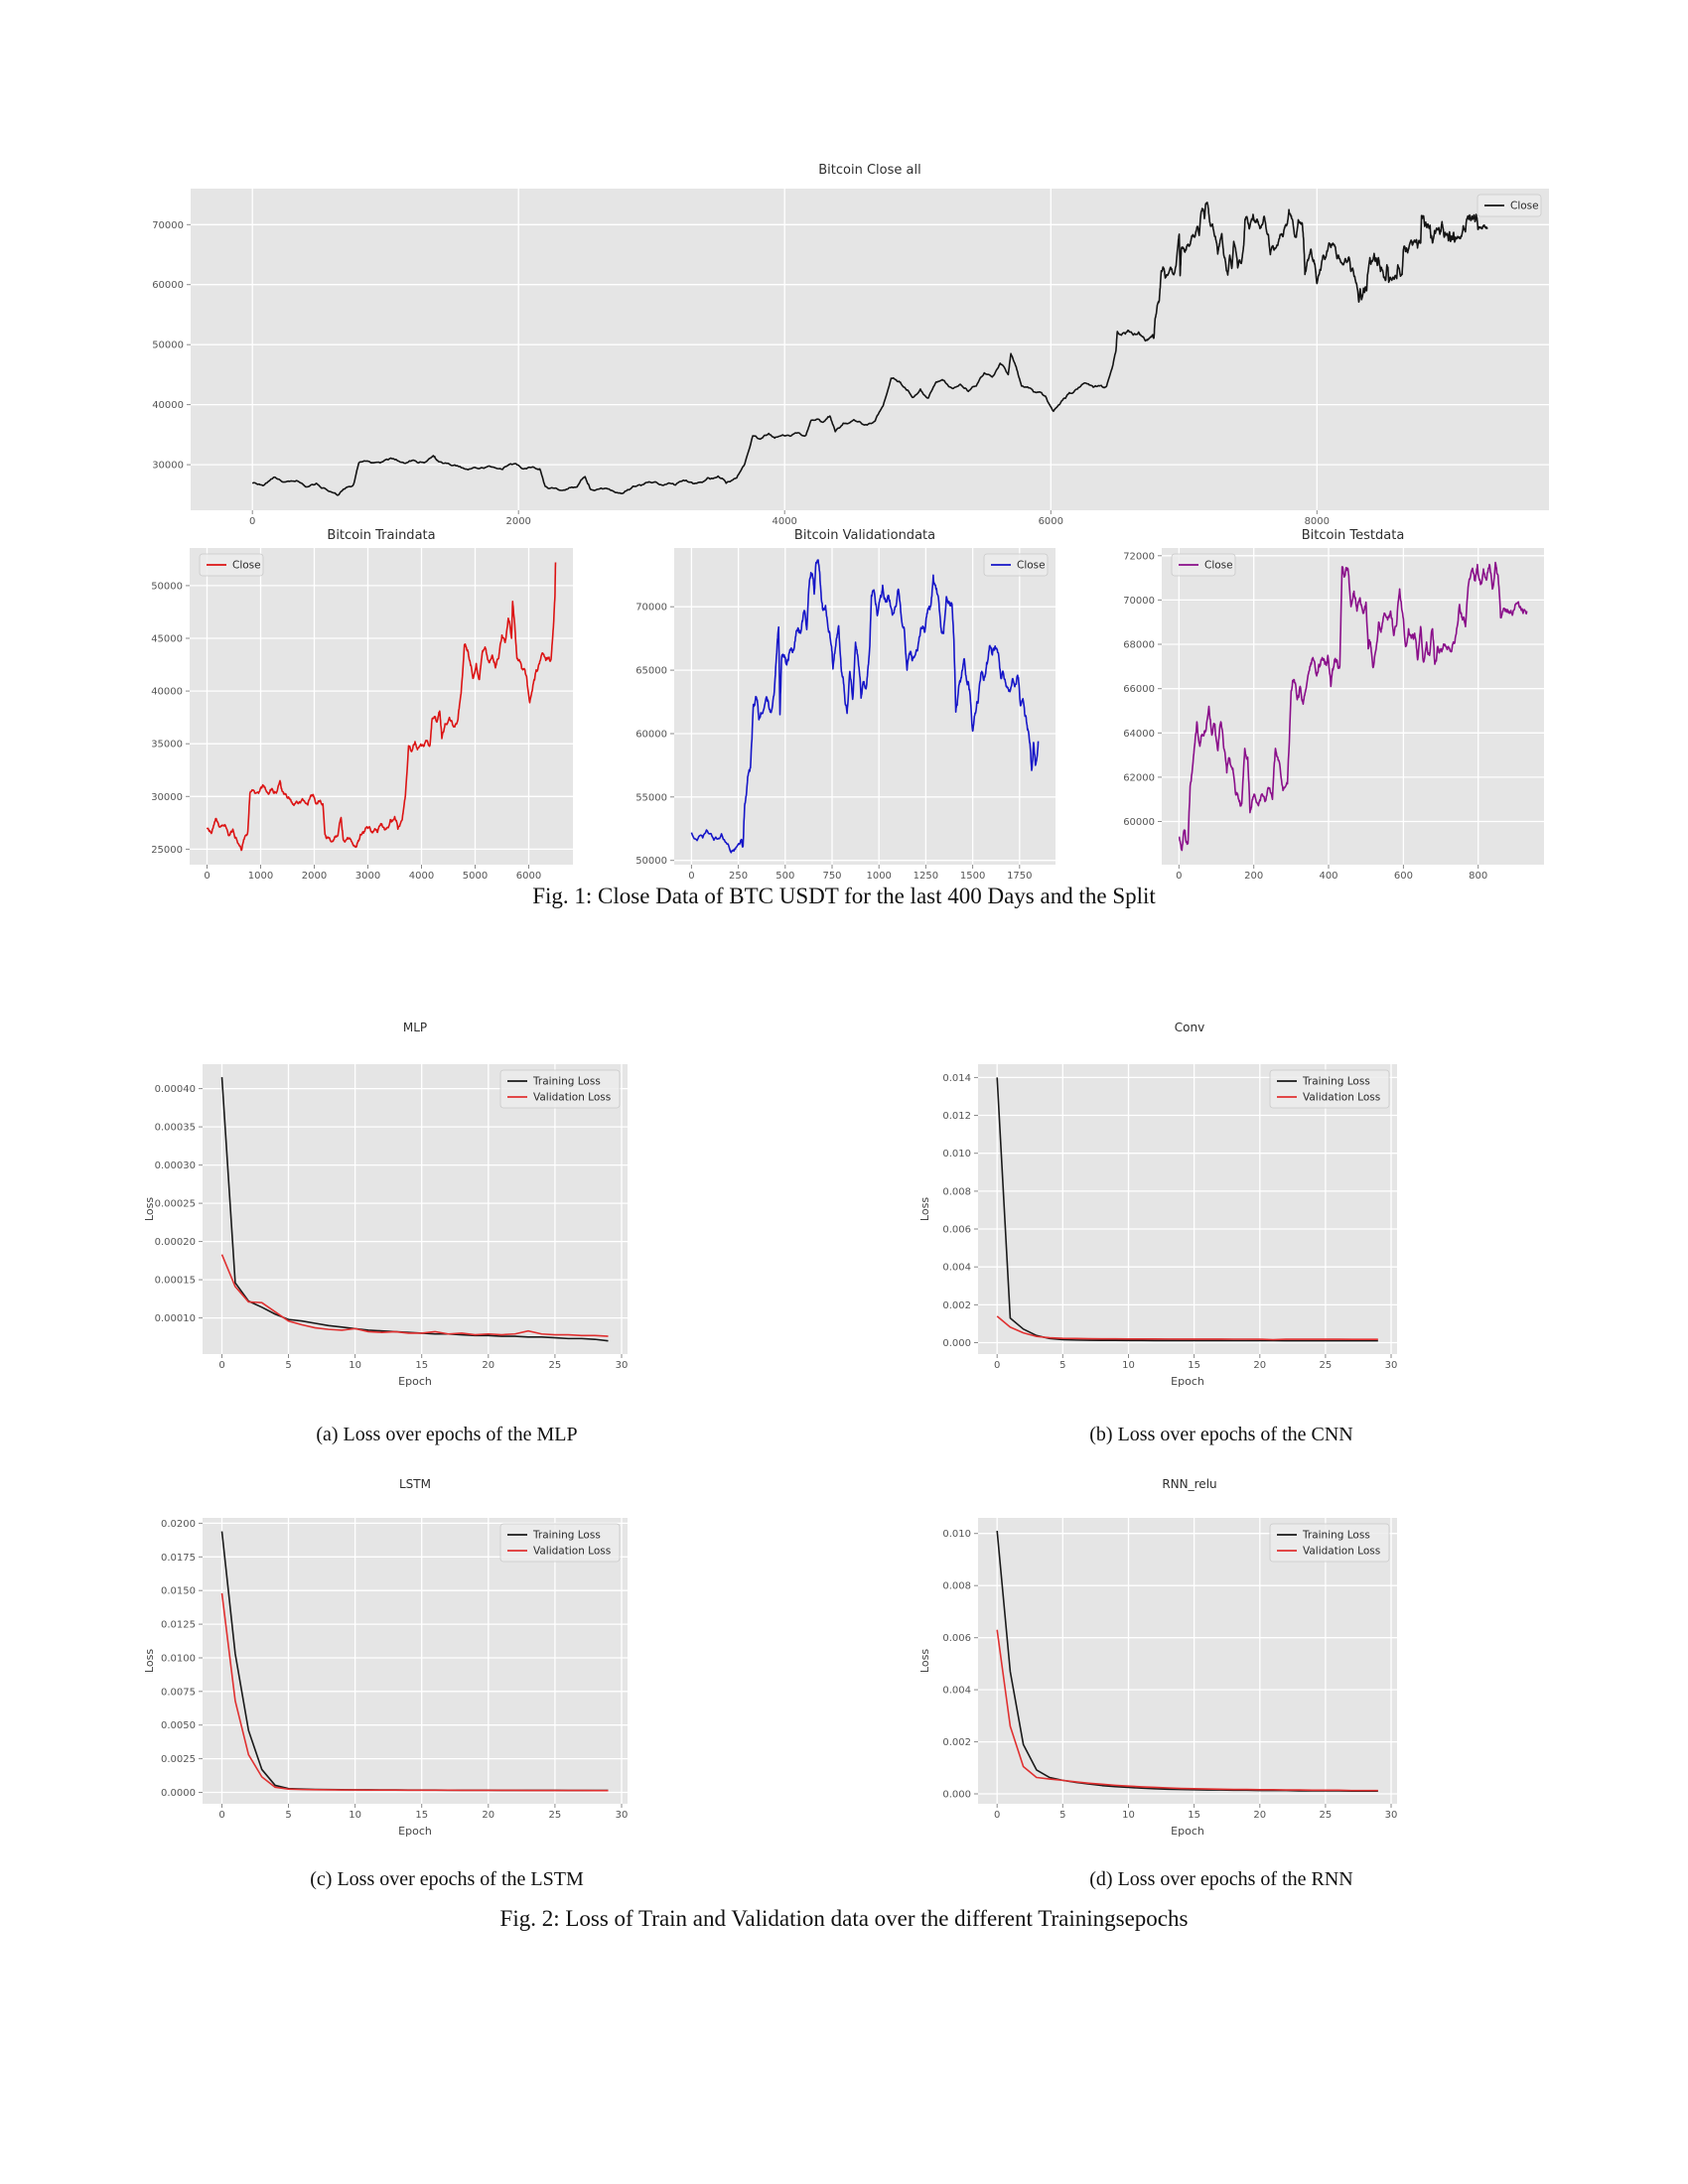 This screenshot has width=1688, height=2184. Describe the element at coordinates (175, 1128) in the screenshot. I see `svg-text: 0.00035` at that location.